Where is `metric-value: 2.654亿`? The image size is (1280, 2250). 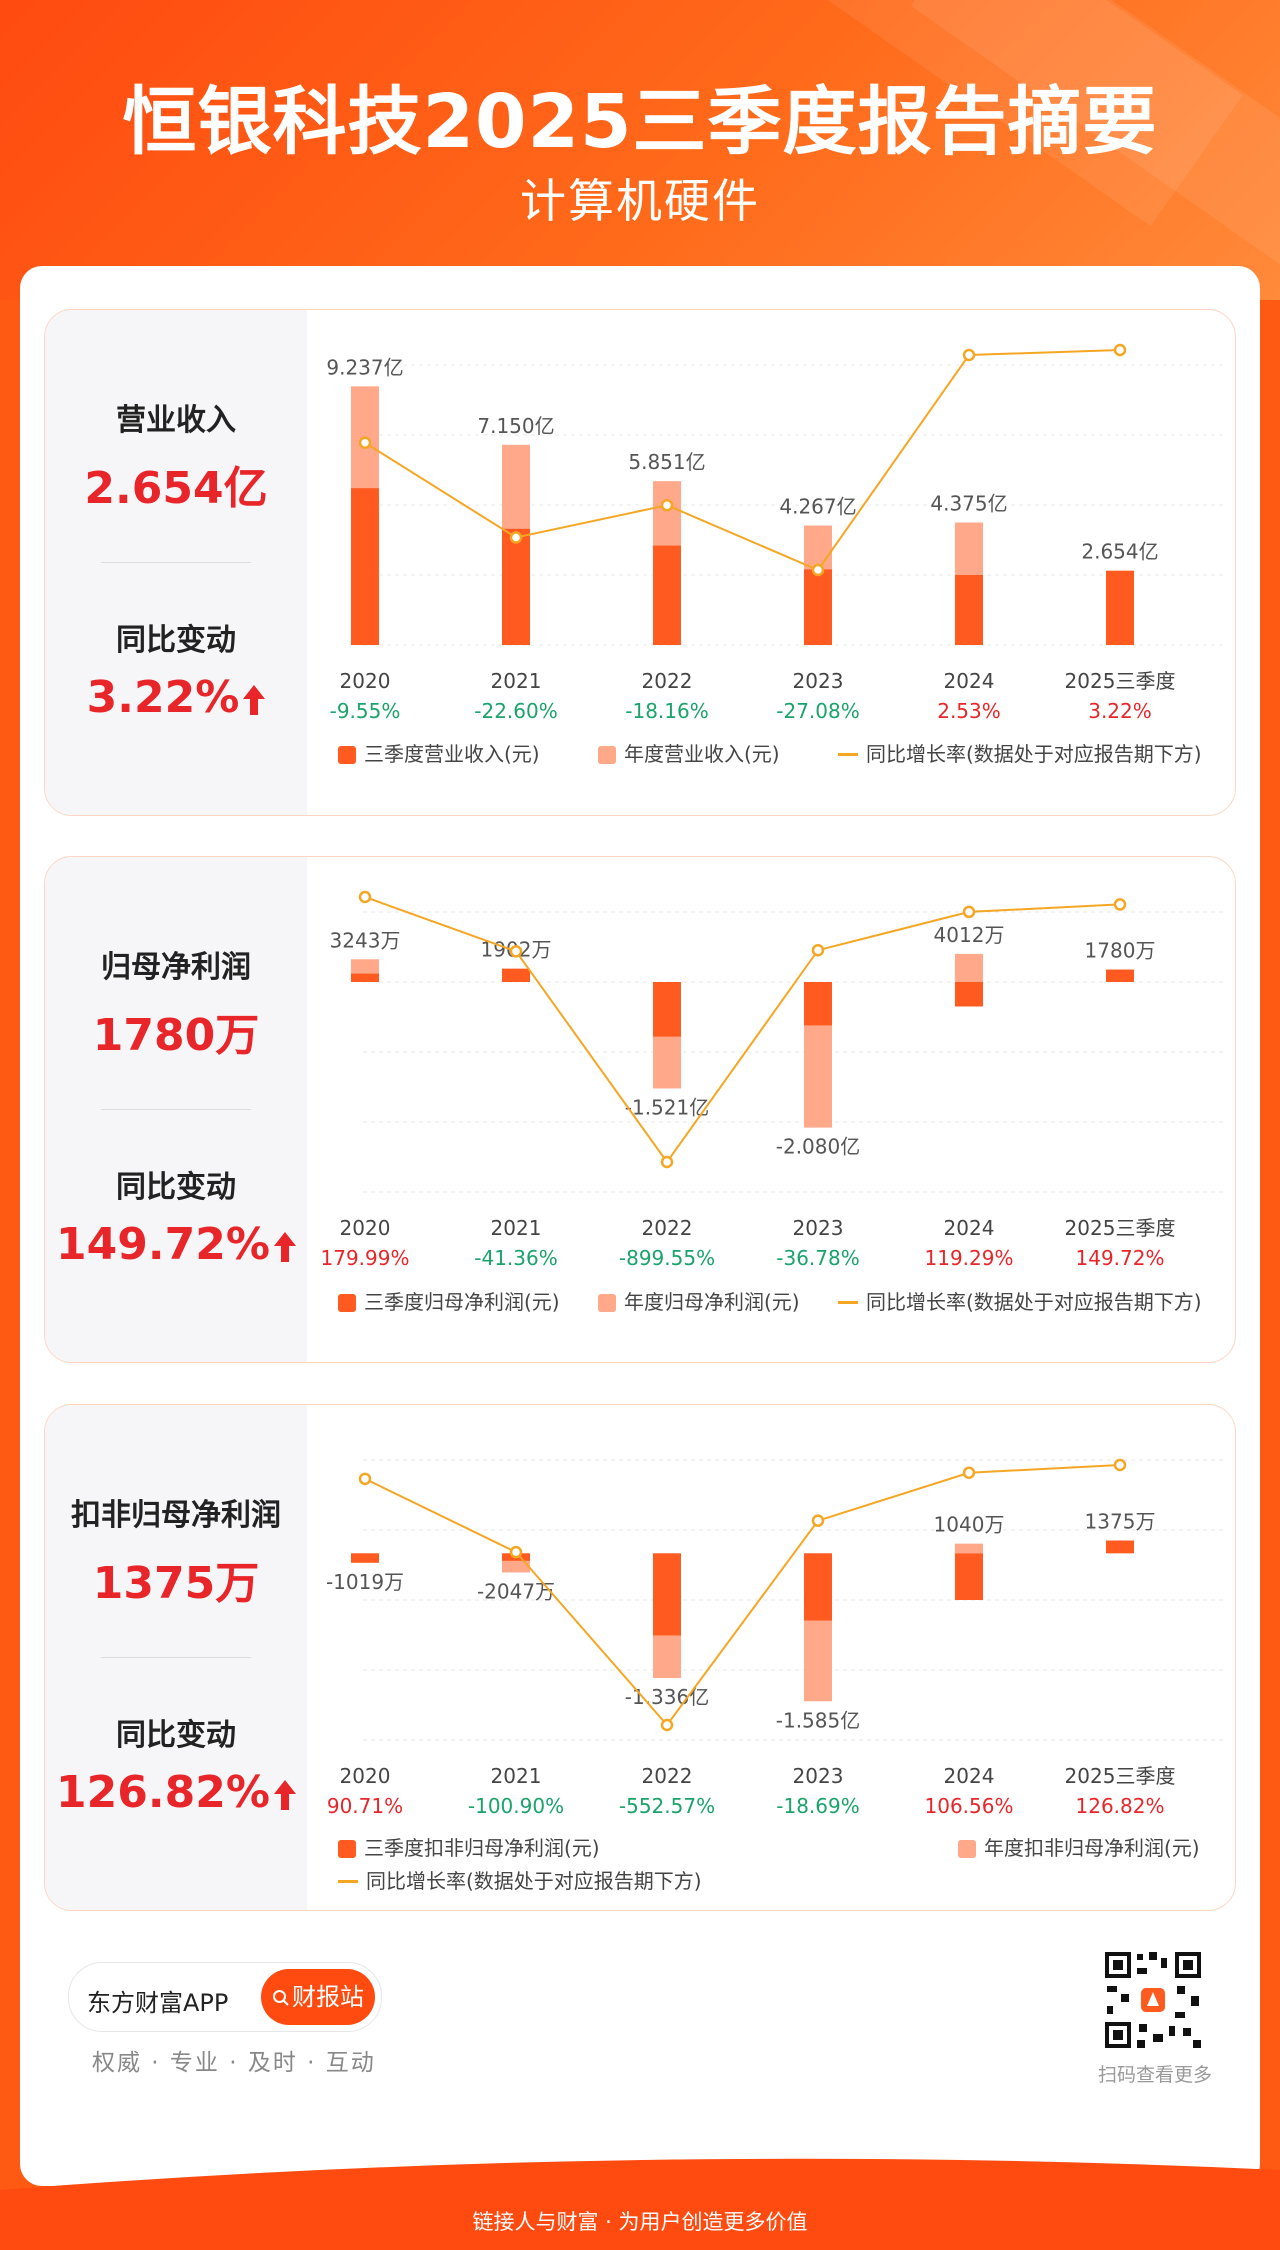
metric-value: 2.654亿 is located at coordinates (176, 488).